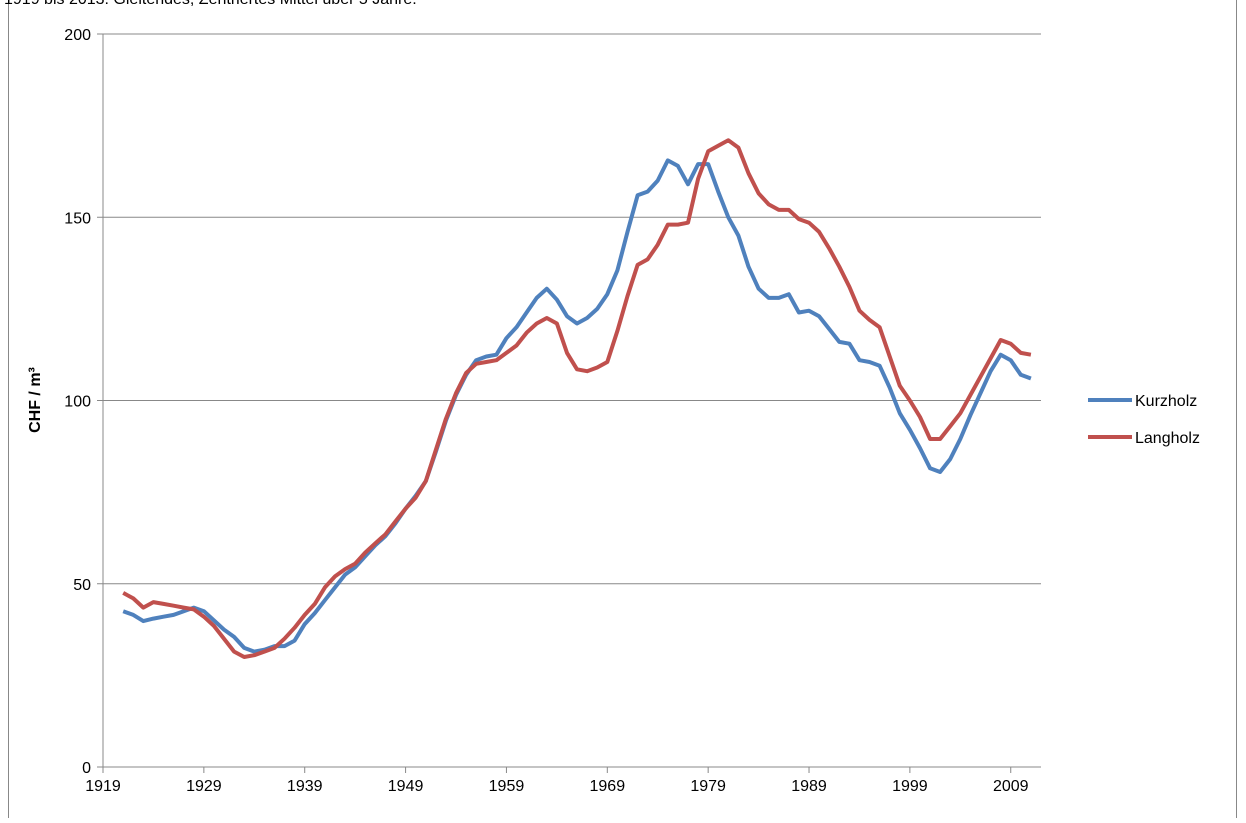 This screenshot has width=1246, height=823. Describe the element at coordinates (77, 402) in the screenshot. I see `y-tick-label: 100` at that location.